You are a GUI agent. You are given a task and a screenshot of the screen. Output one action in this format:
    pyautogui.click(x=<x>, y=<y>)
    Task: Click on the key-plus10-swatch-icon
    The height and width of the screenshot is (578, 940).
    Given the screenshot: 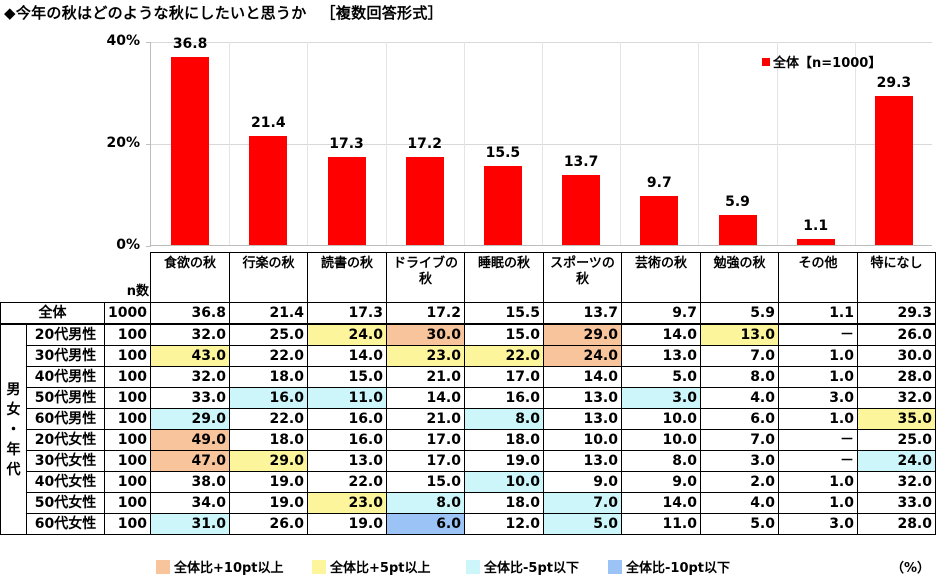 What is the action you would take?
    pyautogui.click(x=163, y=566)
    